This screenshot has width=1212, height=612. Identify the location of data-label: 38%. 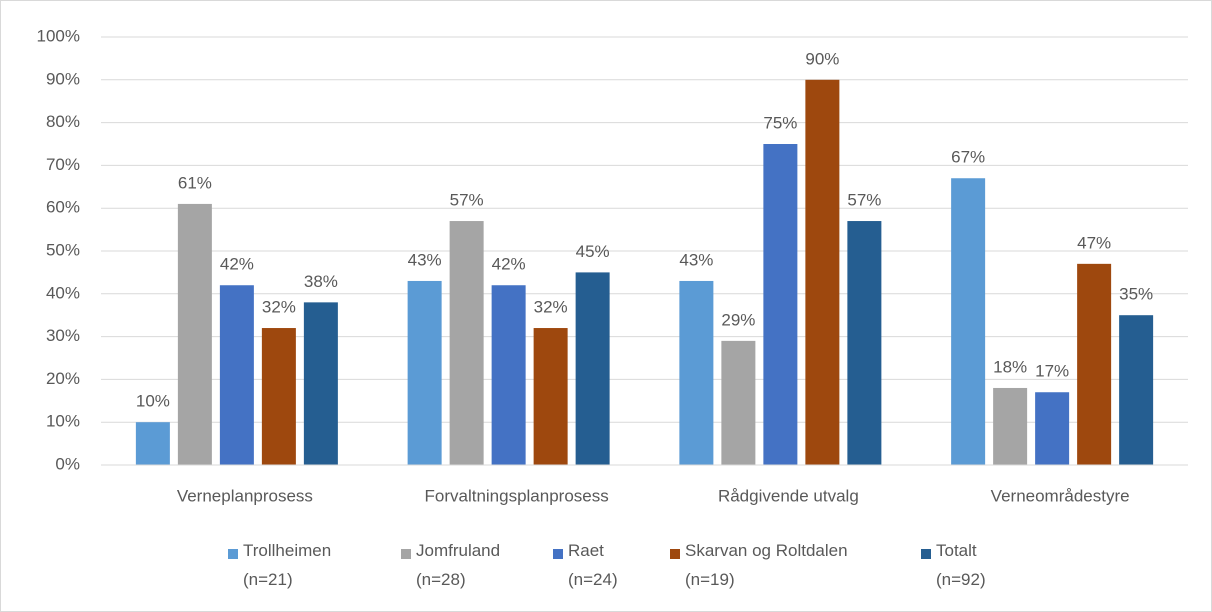
(321, 281).